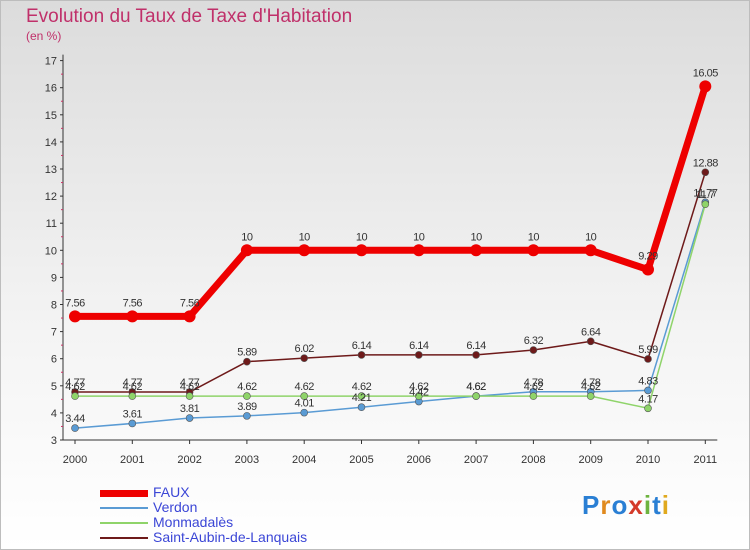  I want to click on data-label-verdon: 4.42, so click(419, 393).